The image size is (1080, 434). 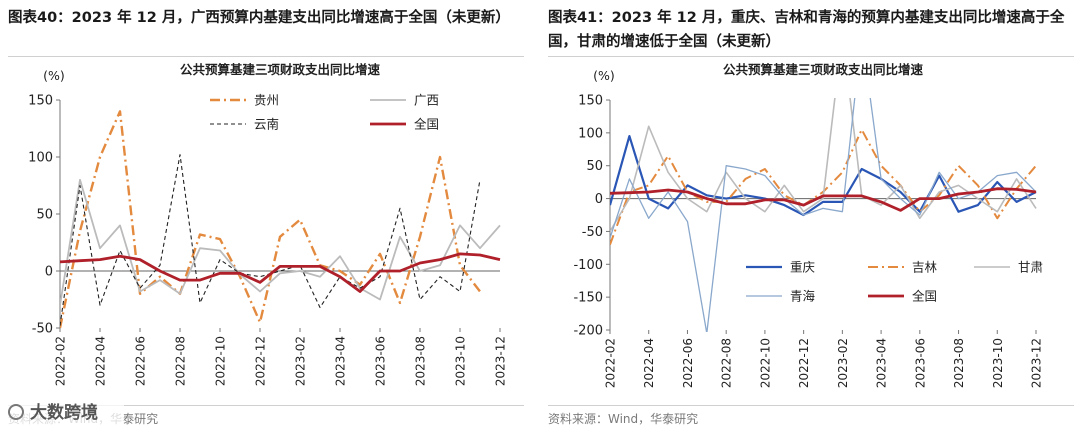 I want to click on legend-item: 重庆, so click(x=781, y=267).